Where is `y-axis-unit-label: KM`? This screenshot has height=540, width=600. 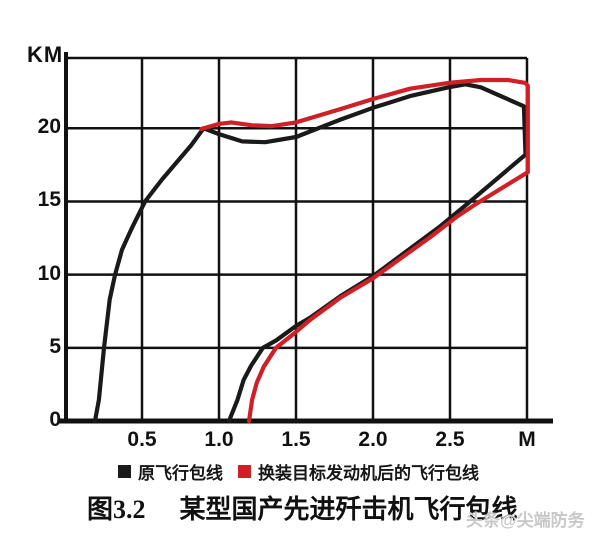
y-axis-unit-label: KM is located at coordinates (45, 54).